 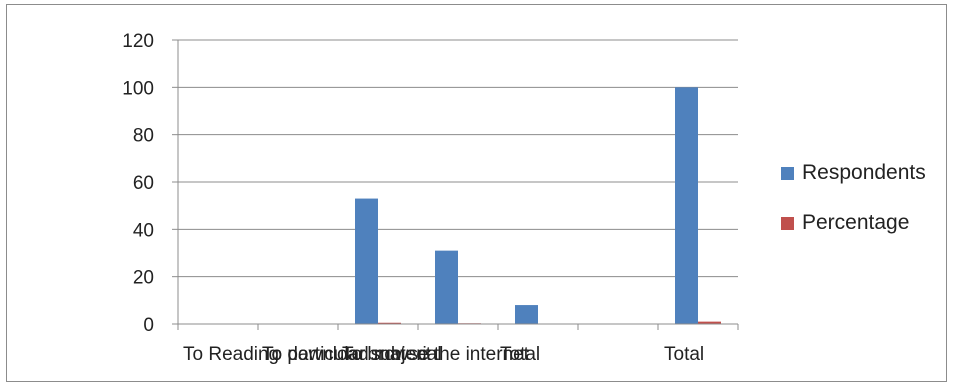 What do you see at coordinates (138, 41) in the screenshot?
I see `y-tick-label: 120` at bounding box center [138, 41].